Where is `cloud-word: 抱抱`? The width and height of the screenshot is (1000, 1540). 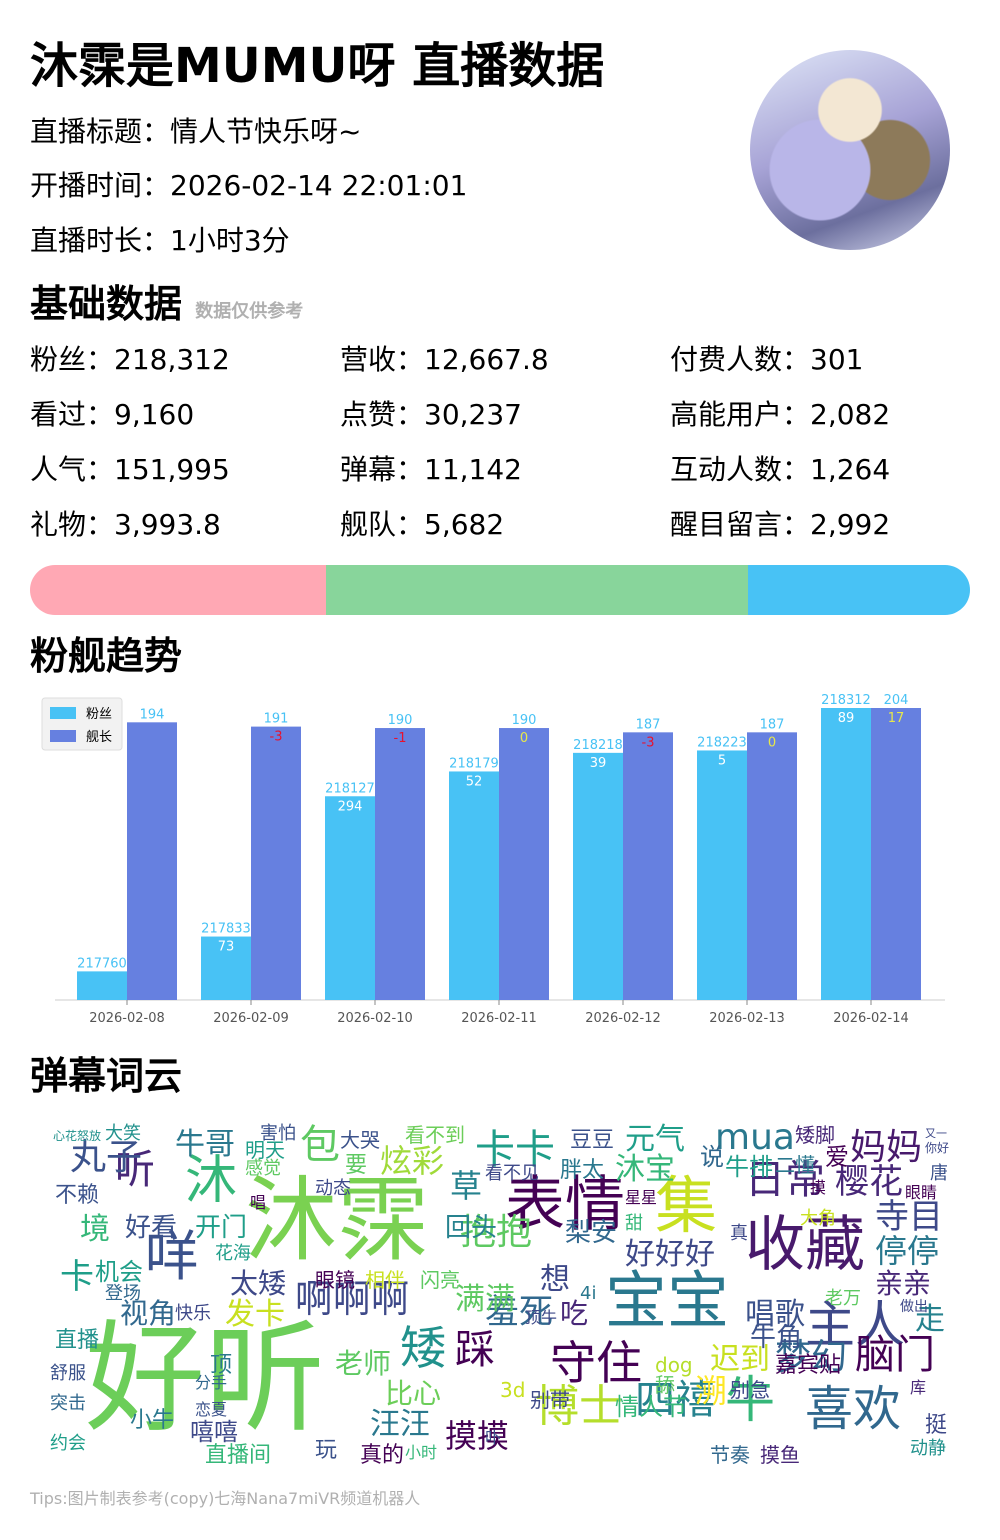
cloud-word: 抱抱 is located at coordinates (496, 1232).